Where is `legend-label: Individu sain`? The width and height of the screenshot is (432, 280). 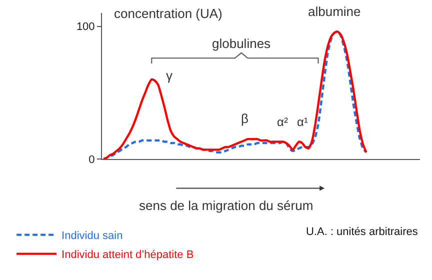 legend-label: Individu sain is located at coordinates (92, 236).